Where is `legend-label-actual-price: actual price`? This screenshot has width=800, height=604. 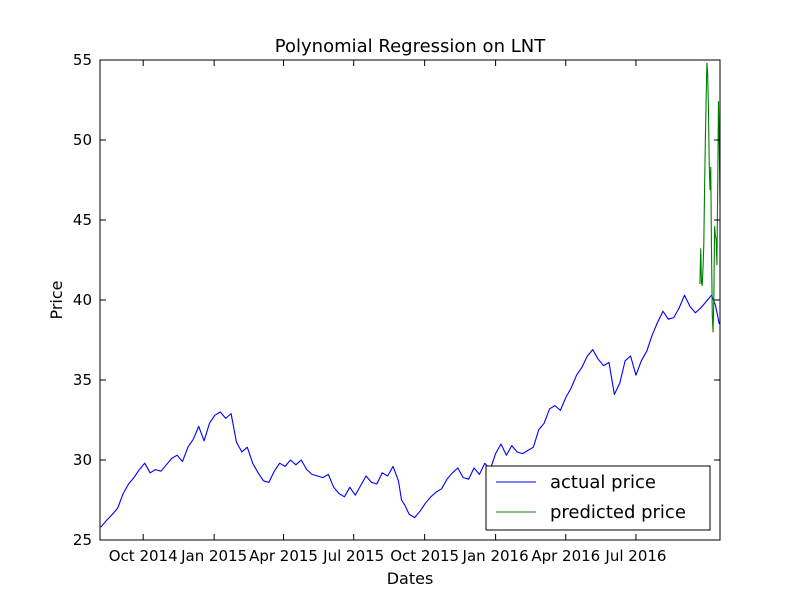 legend-label-actual-price: actual price is located at coordinates (603, 482).